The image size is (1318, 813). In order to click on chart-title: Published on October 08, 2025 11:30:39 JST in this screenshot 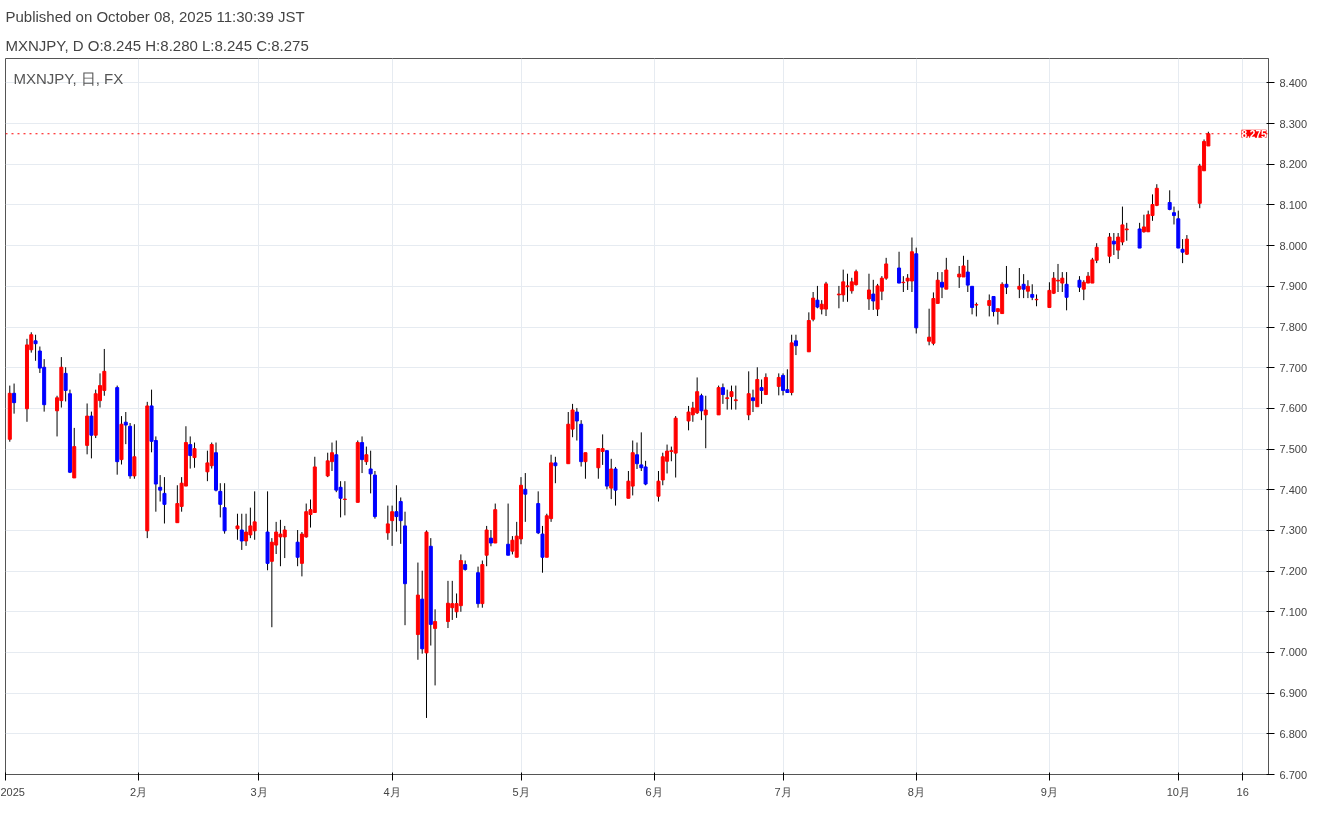, I will do `click(155, 16)`.